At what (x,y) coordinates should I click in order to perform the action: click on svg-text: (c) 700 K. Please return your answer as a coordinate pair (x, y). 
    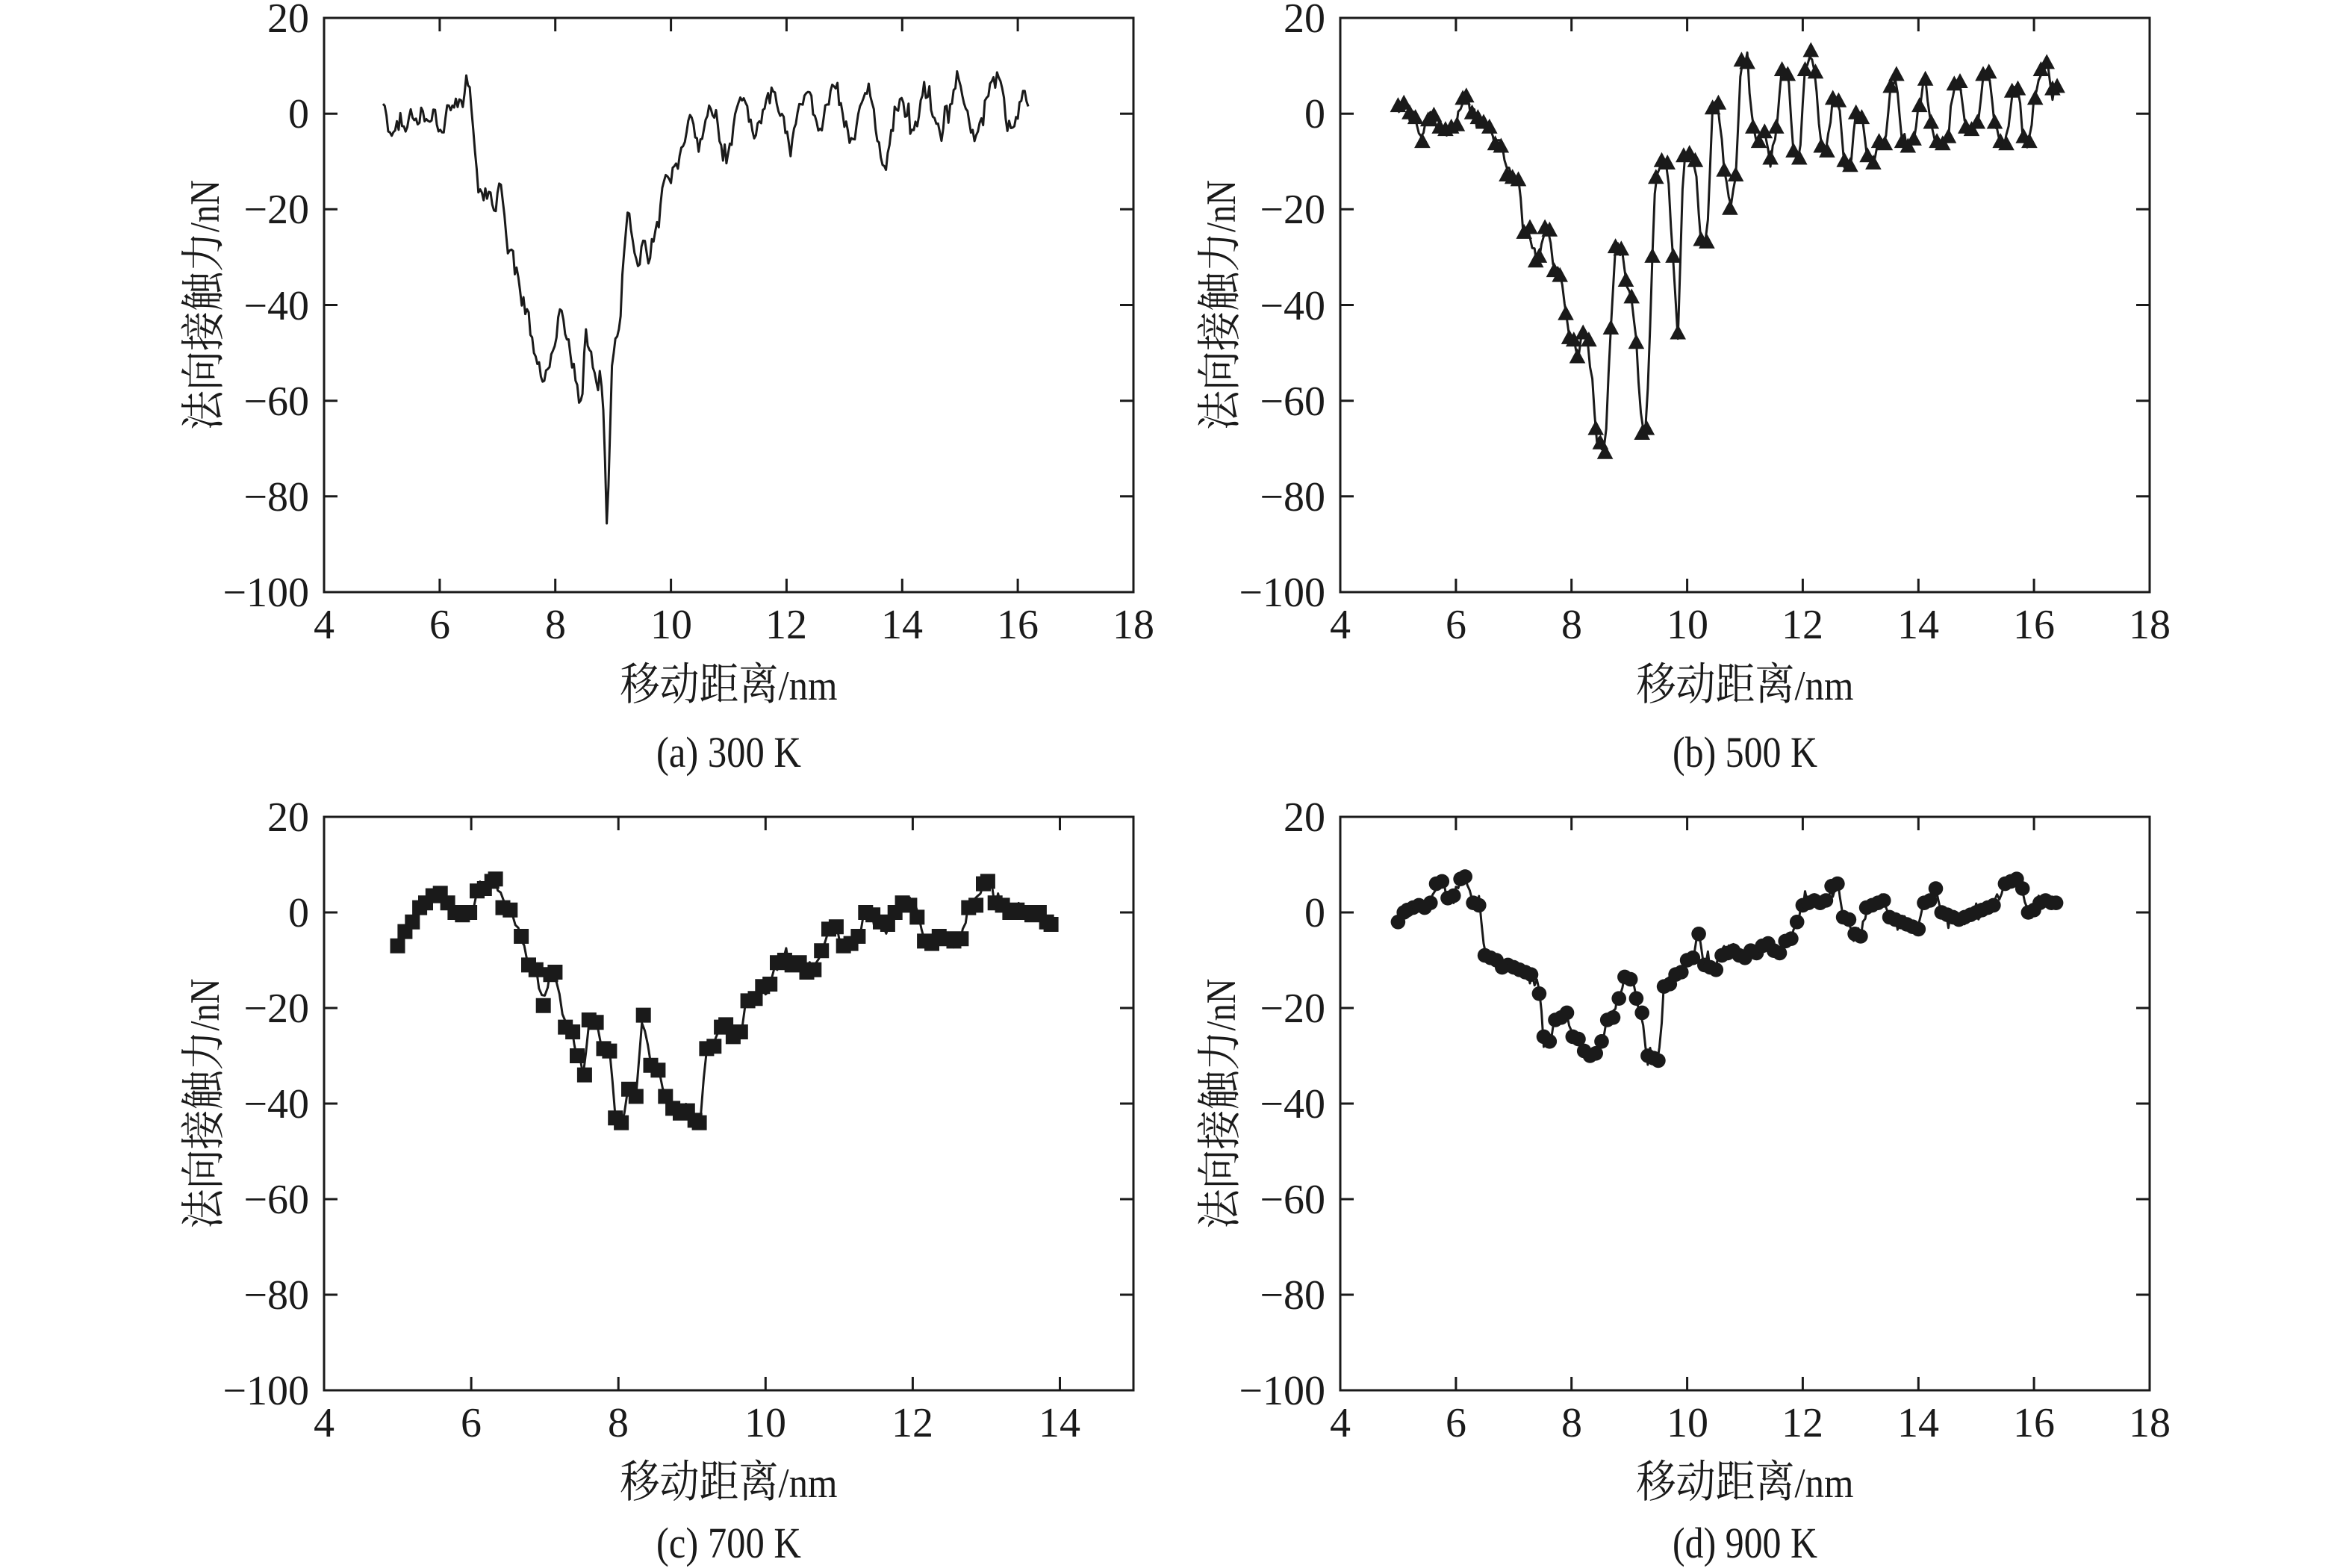
    Looking at the image, I should click on (728, 1543).